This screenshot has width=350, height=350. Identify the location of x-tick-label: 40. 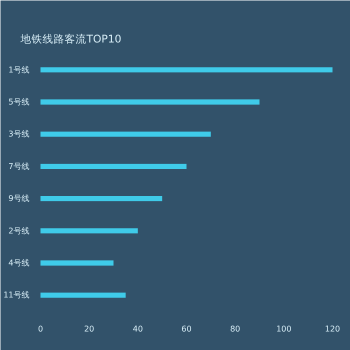
(137, 329).